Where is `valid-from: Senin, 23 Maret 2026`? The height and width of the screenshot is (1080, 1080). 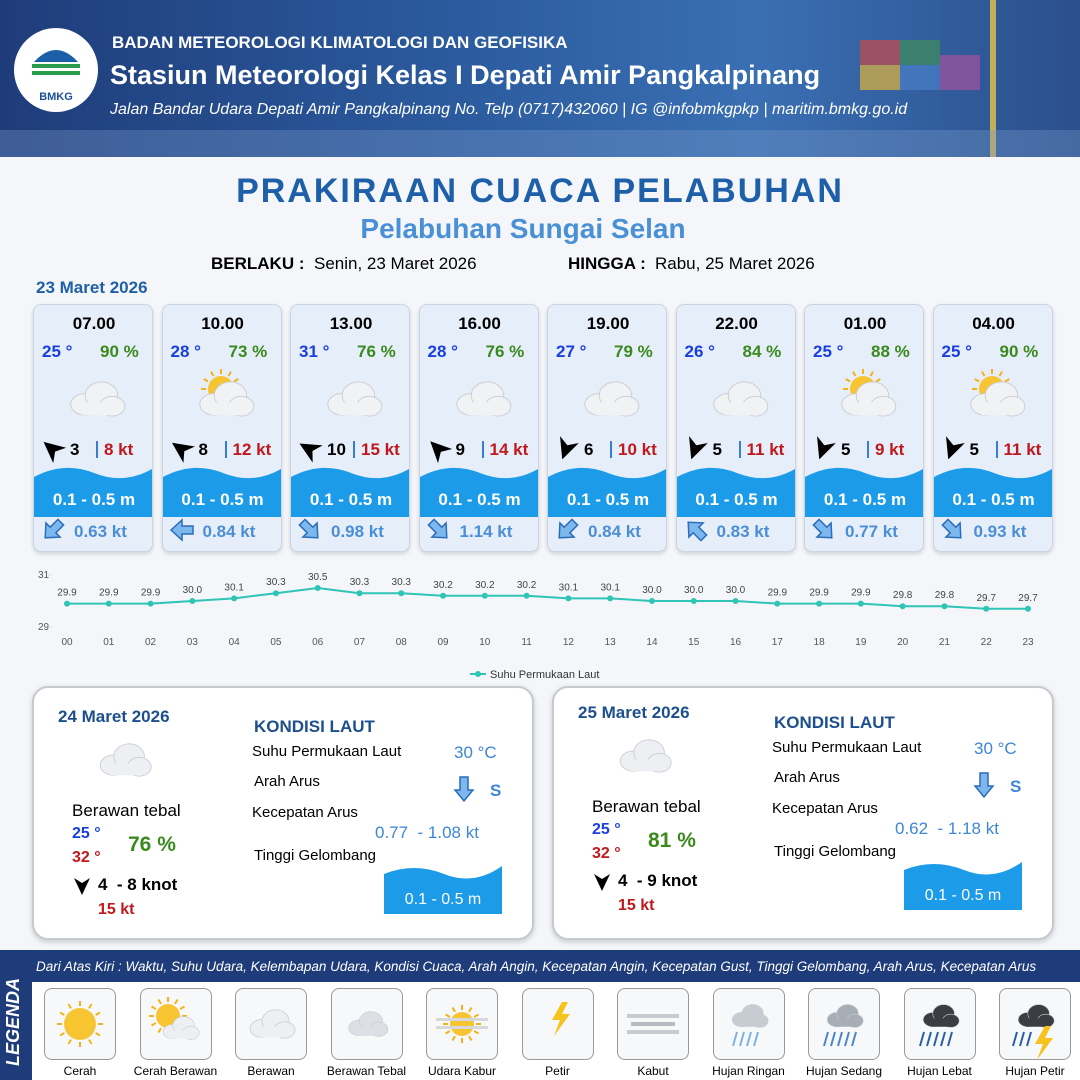
valid-from: Senin, 23 Maret 2026 is located at coordinates (395, 263).